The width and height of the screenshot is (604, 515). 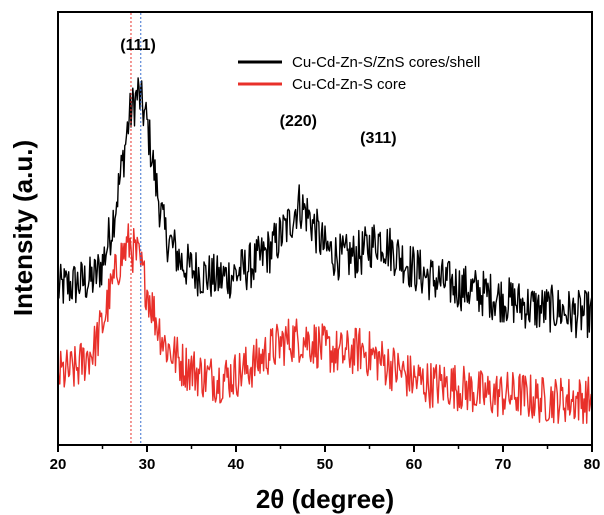 What do you see at coordinates (386, 62) in the screenshot?
I see `legend-label-core-shell: Cu-Cd-Zn-S/ZnS cores/shell` at bounding box center [386, 62].